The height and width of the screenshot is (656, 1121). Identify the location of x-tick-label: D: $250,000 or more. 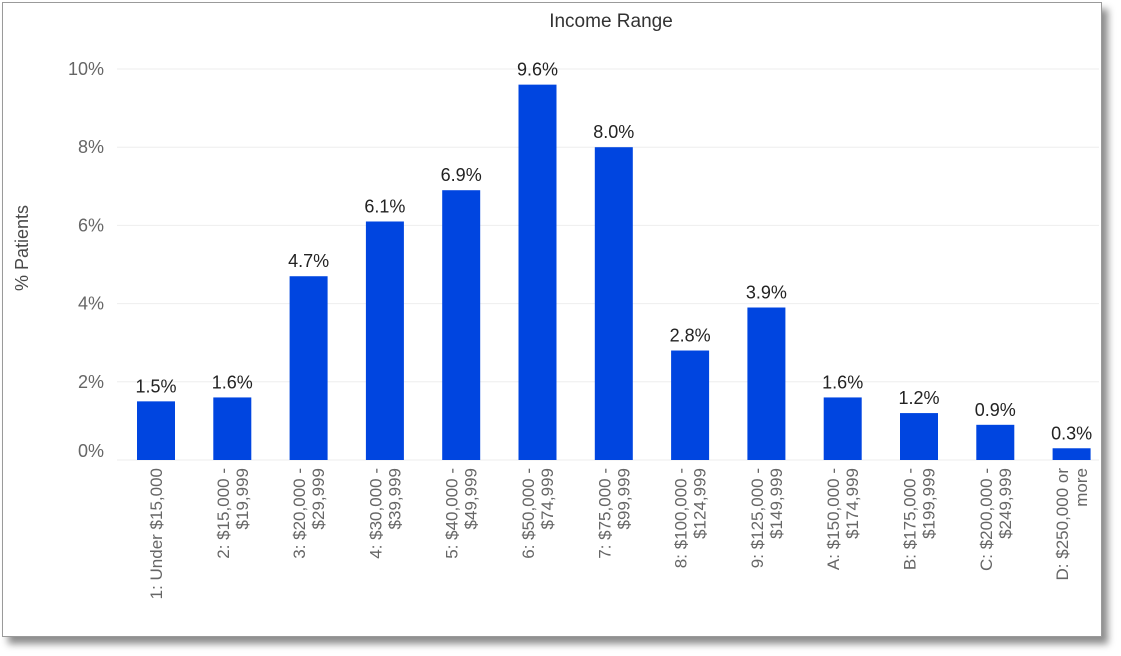
(1072, 524).